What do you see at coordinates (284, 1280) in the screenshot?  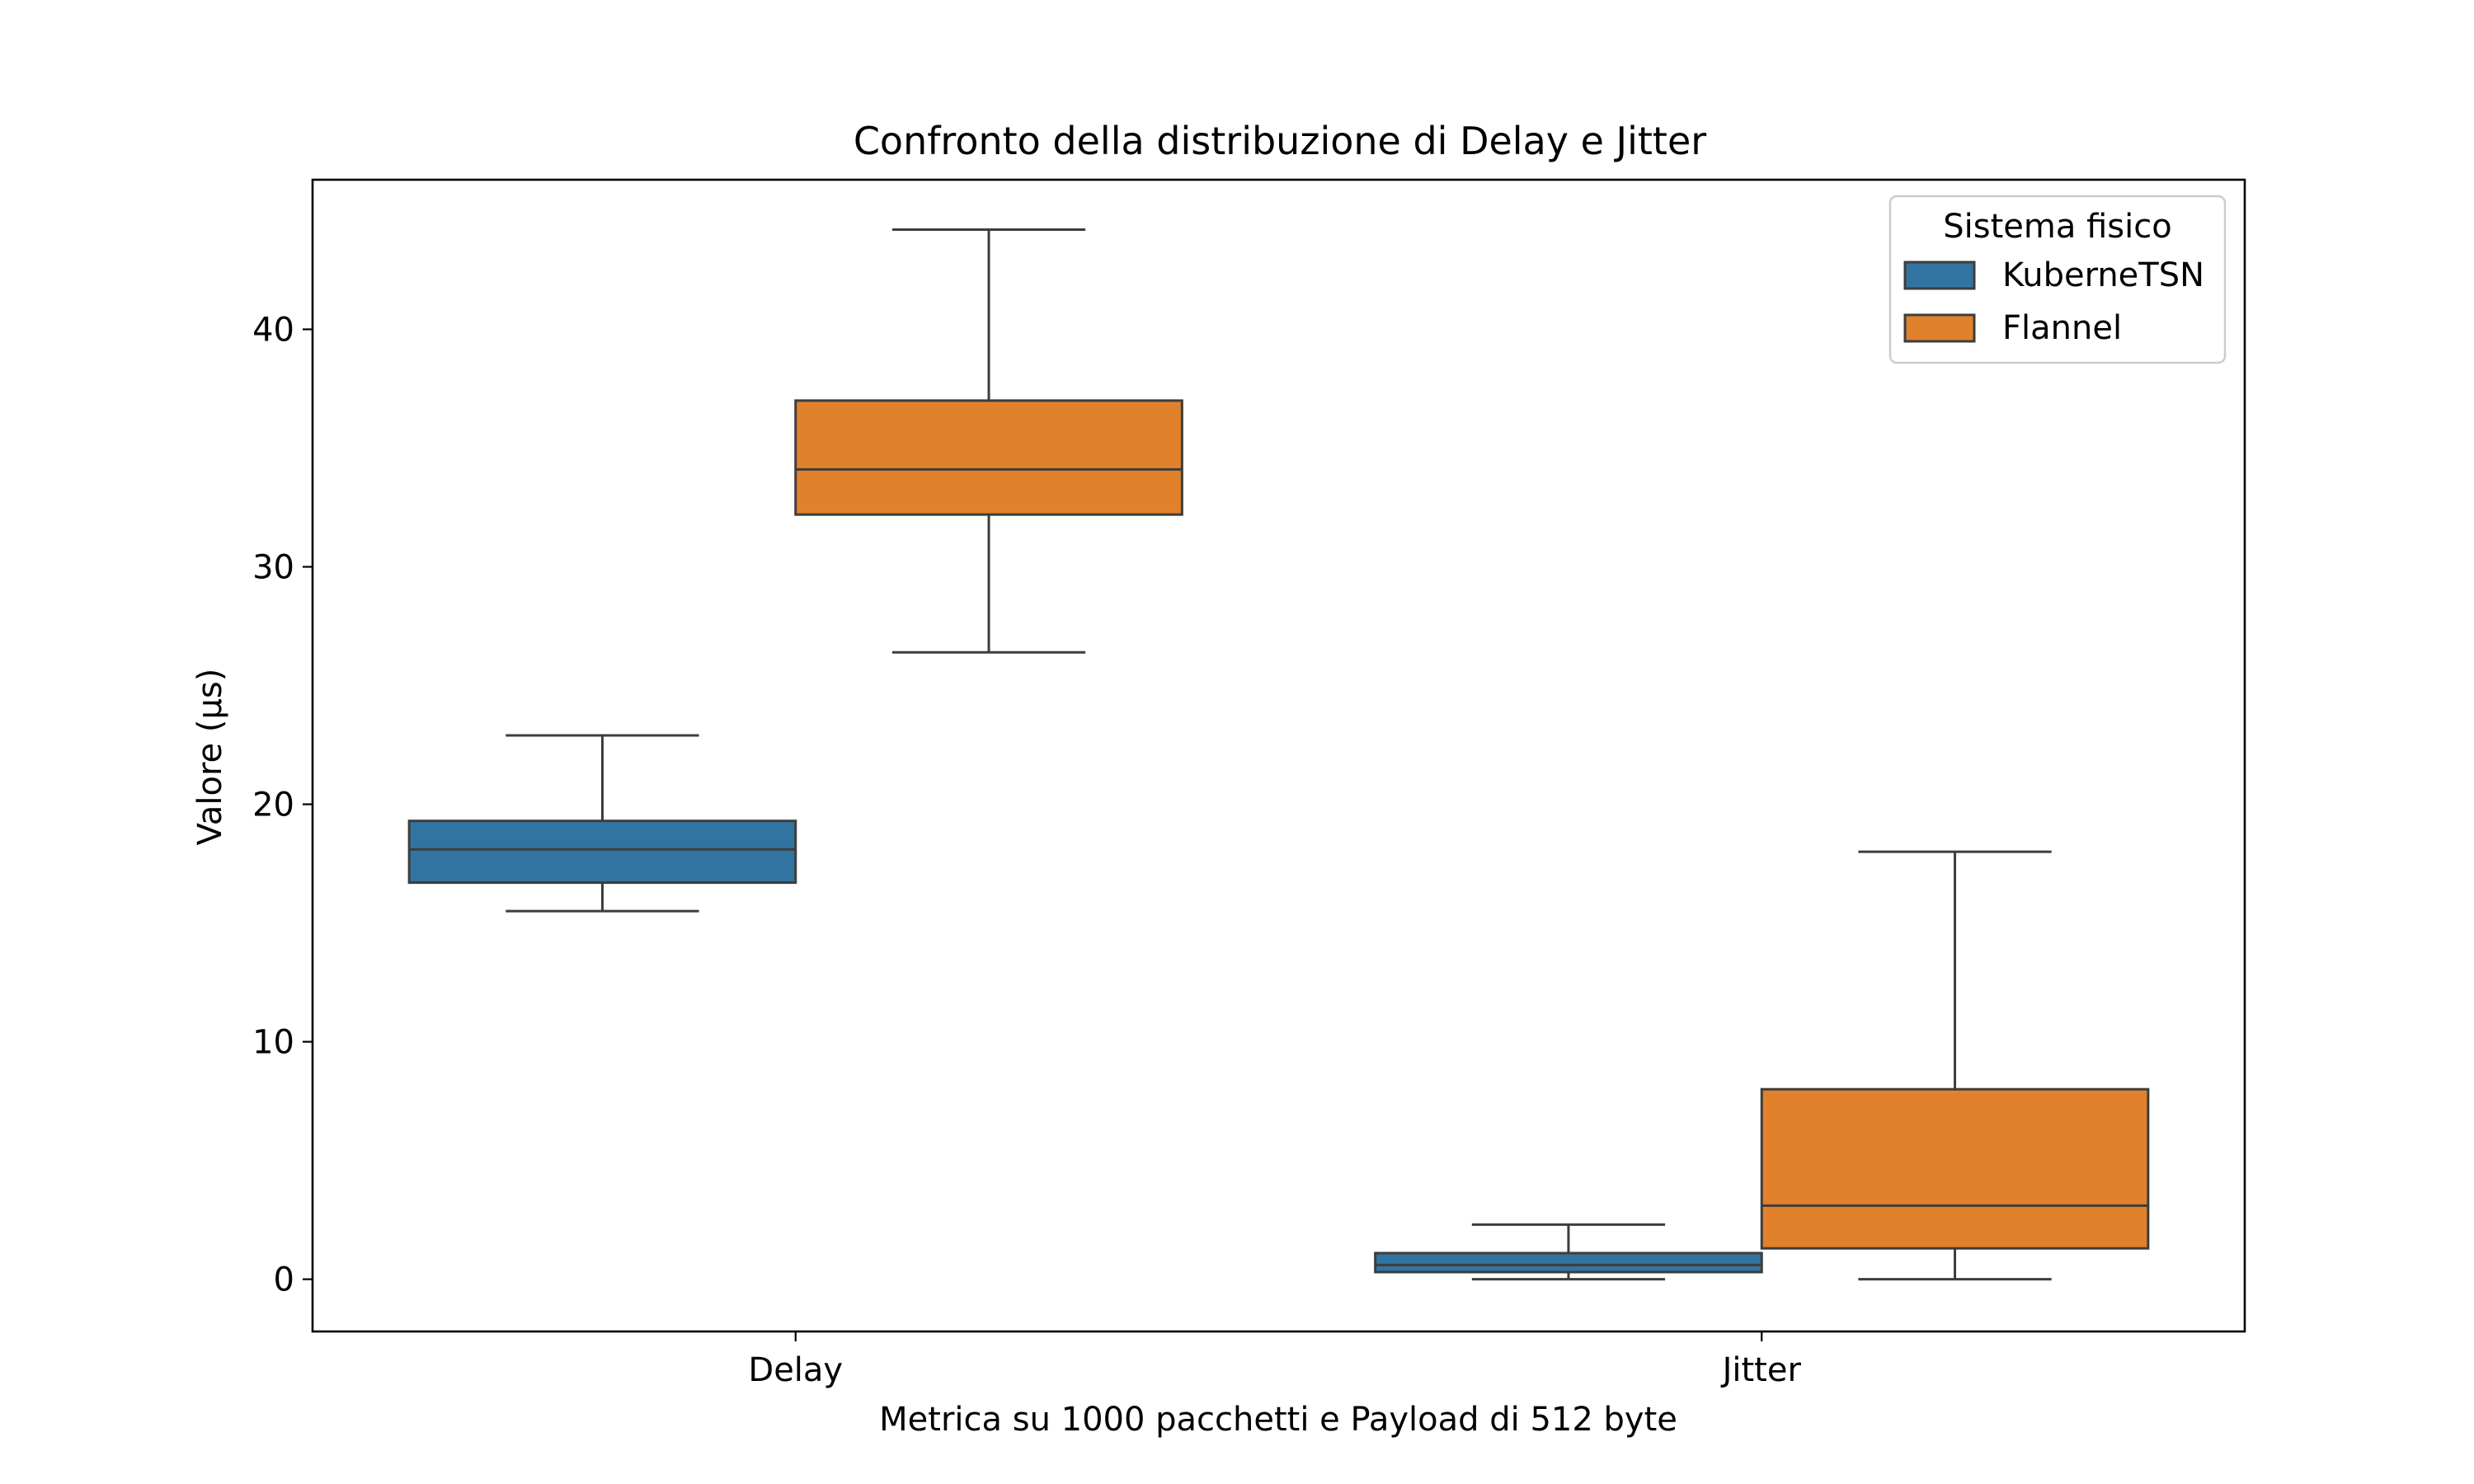 I see `y-tick-label: 0` at bounding box center [284, 1280].